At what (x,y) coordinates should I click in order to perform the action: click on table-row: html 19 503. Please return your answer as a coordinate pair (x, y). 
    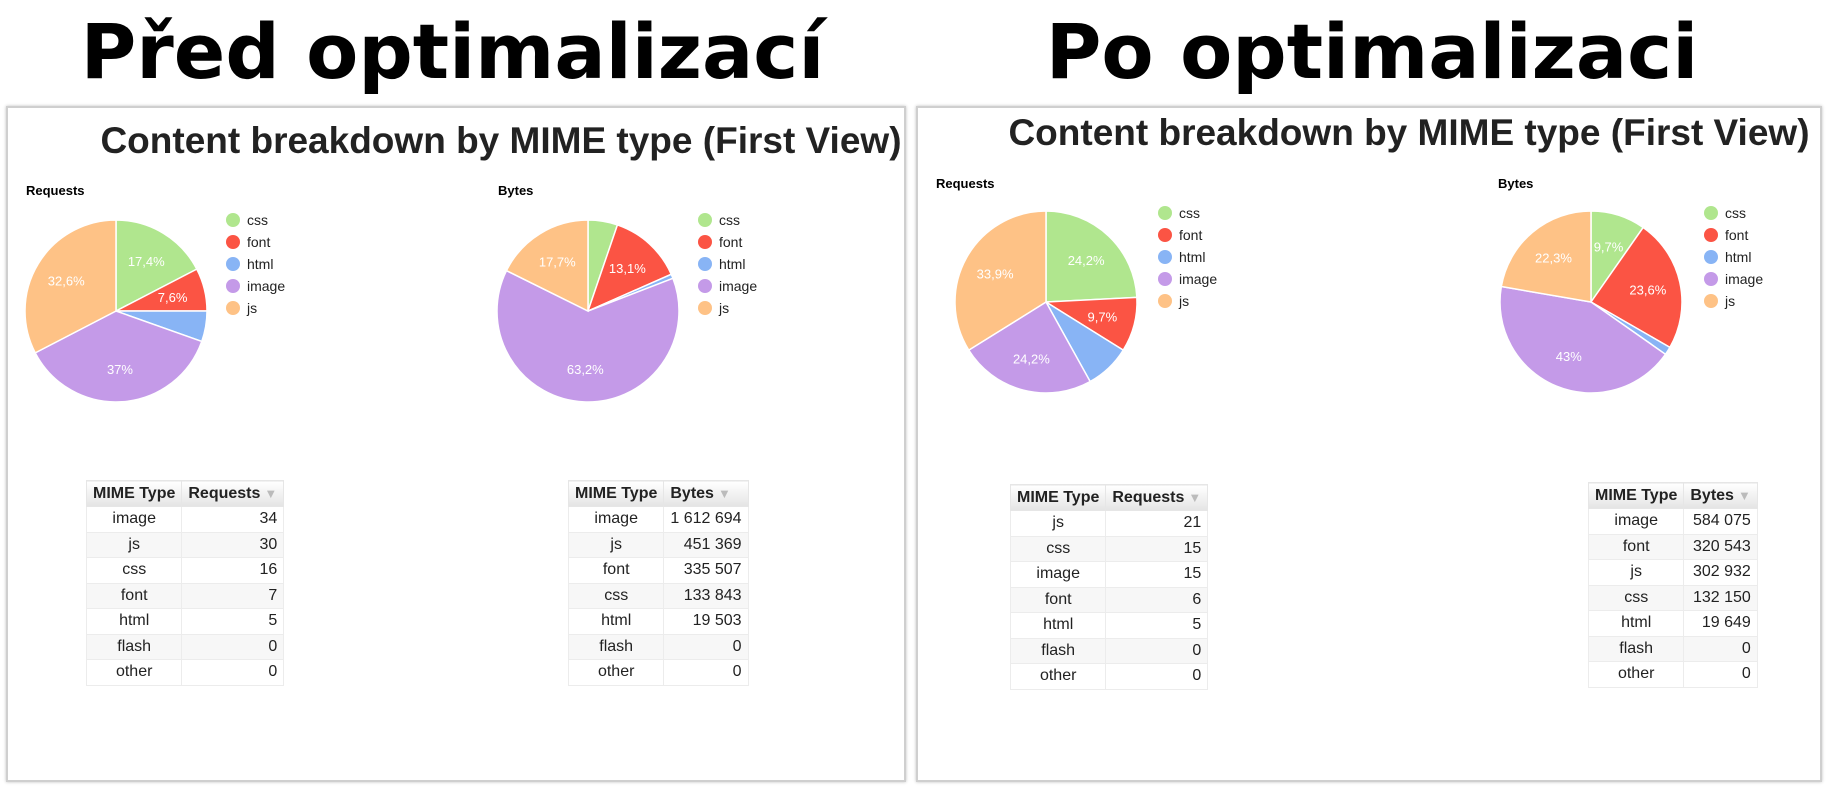
    Looking at the image, I should click on (658, 621).